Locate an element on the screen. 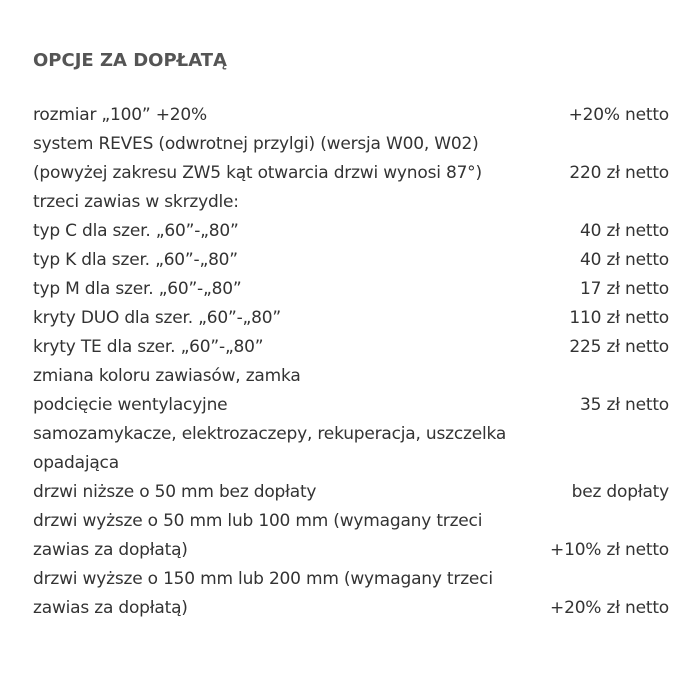 The width and height of the screenshot is (700, 700). option-row: typ M dla szer. „60”-„80” 17 zł netto is located at coordinates (351, 289).